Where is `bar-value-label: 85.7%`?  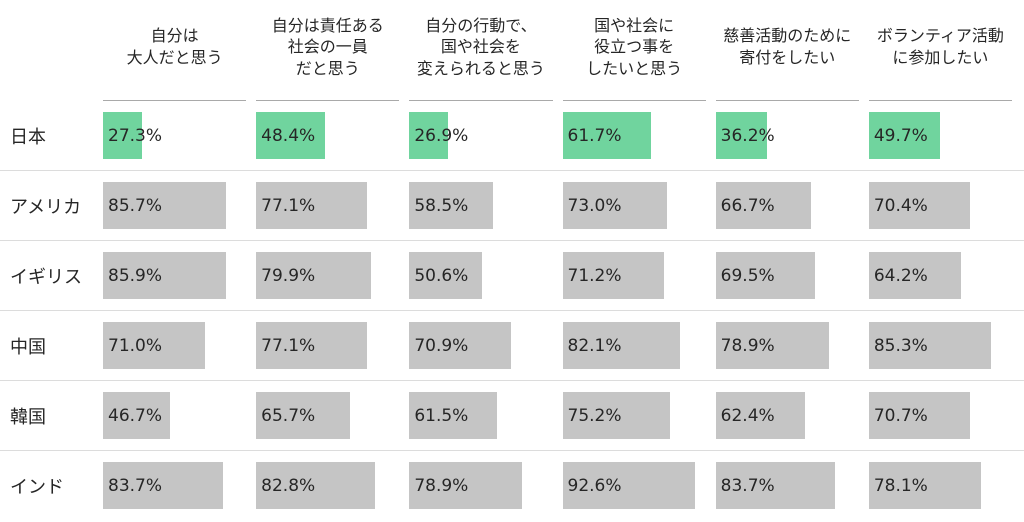
bar-value-label: 85.7% is located at coordinates (135, 205).